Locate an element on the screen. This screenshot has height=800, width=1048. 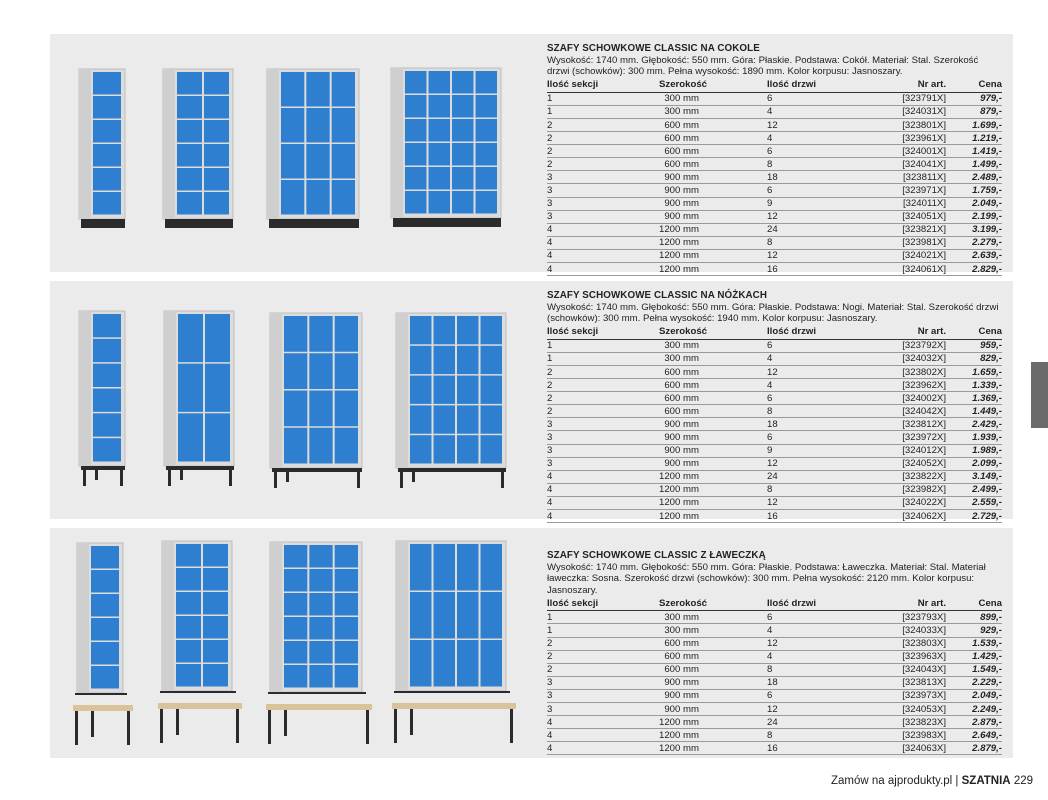
cell-price: 929,- is located at coordinates (978, 630).